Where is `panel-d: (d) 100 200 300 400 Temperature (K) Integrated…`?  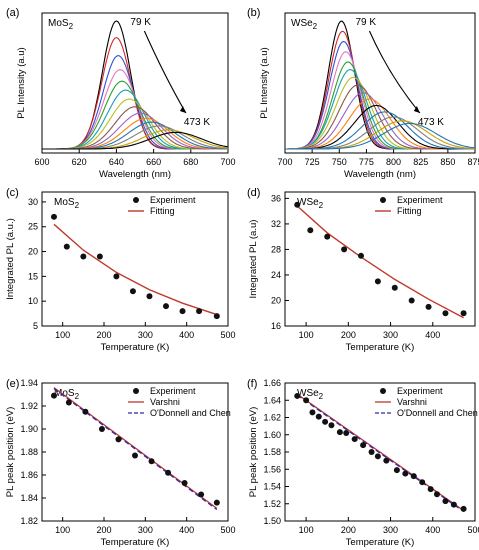 panel-d: (d) 100 200 300 400 Temperature (K) Integrated… is located at coordinates (361, 270).